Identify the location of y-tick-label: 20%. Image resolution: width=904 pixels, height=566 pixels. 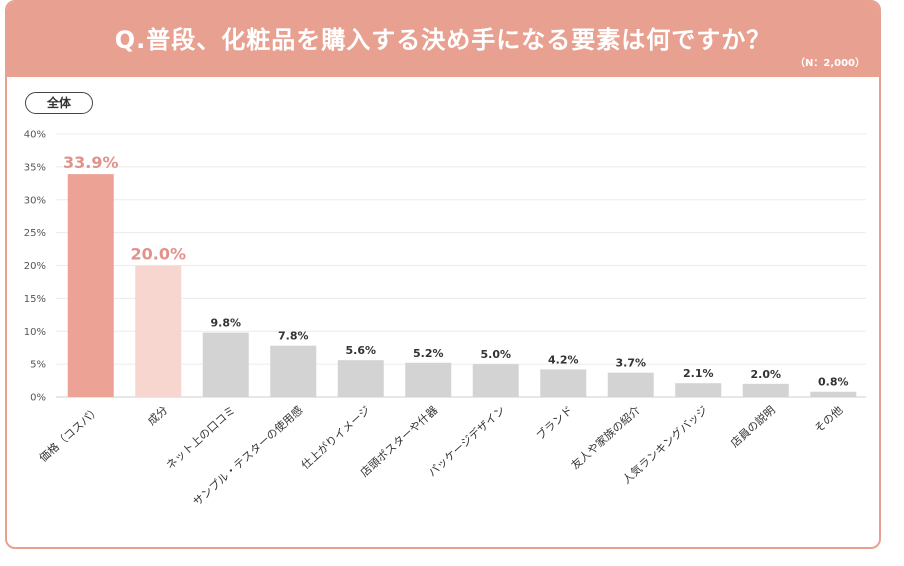
(35, 266).